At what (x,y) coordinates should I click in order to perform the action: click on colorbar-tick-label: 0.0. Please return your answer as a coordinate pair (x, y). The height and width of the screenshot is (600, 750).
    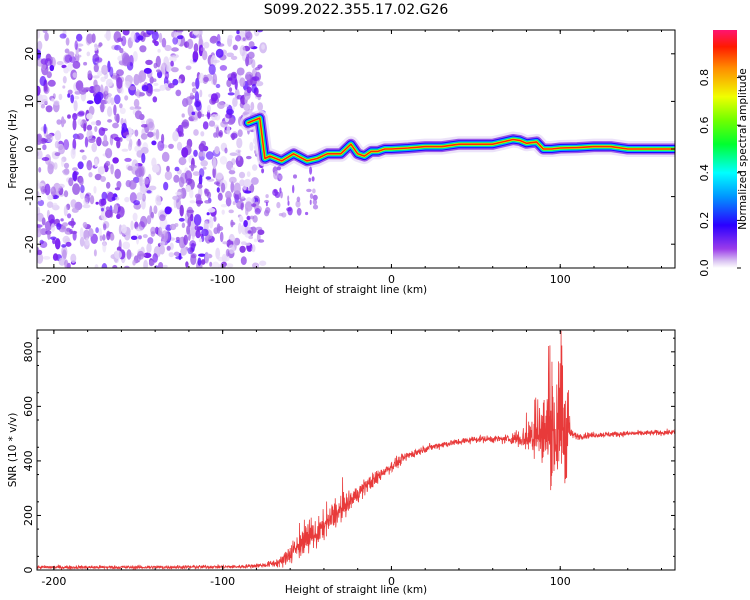
    Looking at the image, I should click on (704, 268).